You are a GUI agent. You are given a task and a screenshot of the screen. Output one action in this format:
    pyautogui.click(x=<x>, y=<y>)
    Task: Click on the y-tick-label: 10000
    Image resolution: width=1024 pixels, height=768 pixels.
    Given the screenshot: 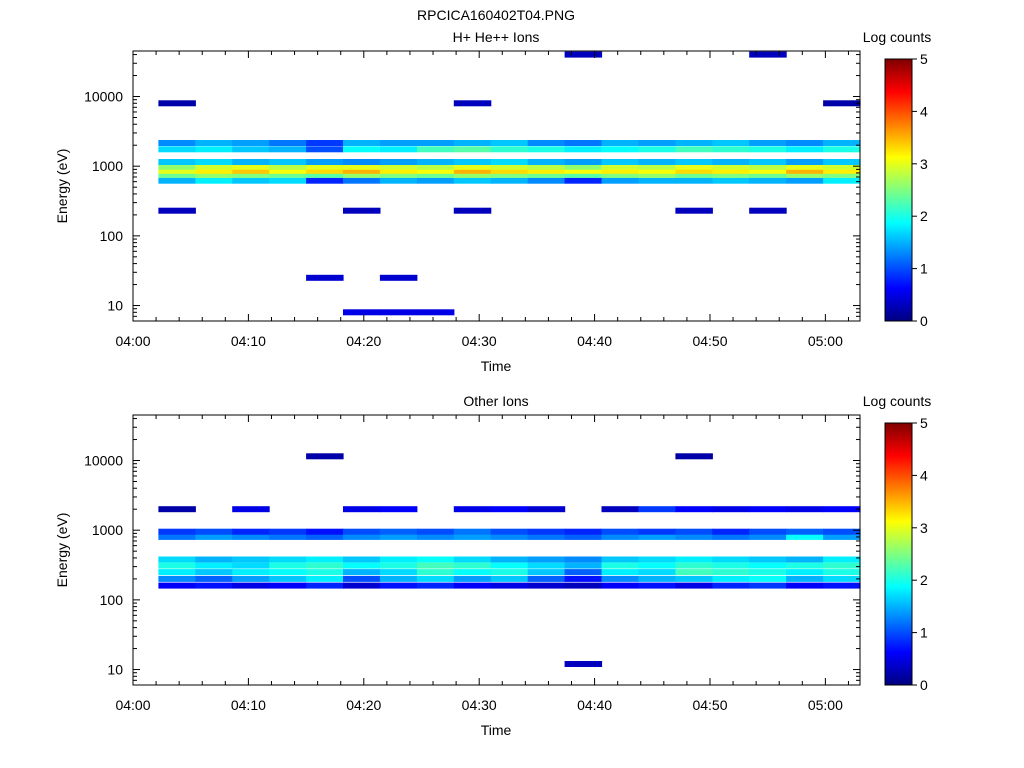 What is the action you would take?
    pyautogui.click(x=103, y=97)
    